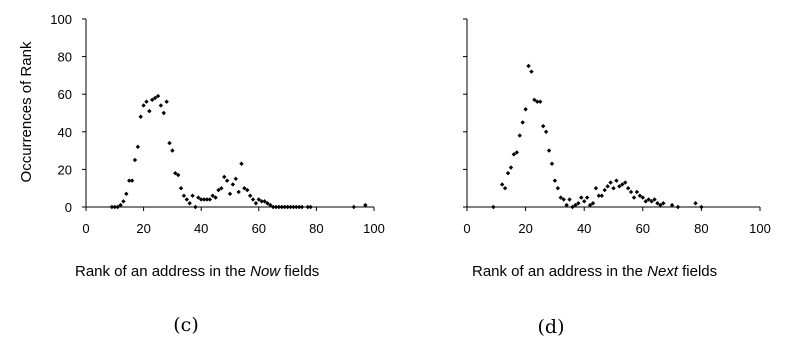  I want to click on panel-caption-c: (c), so click(185, 325).